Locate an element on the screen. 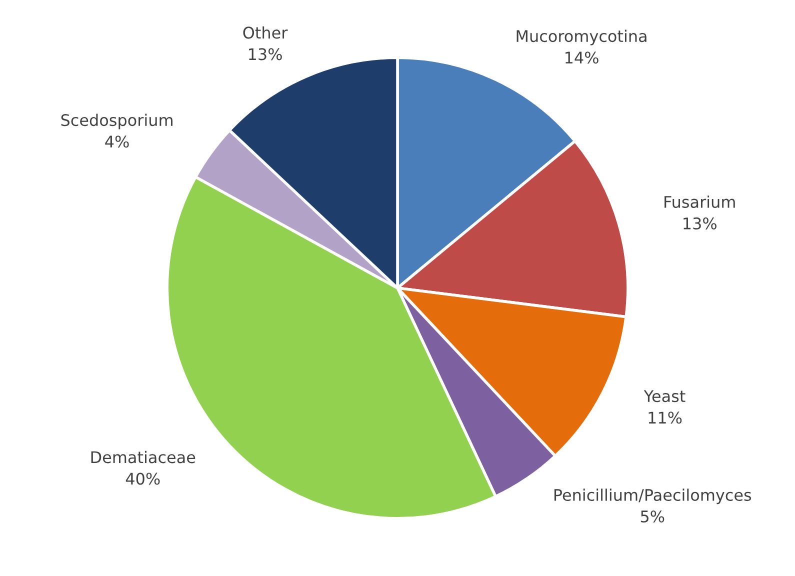 The image size is (795, 576). slice-label: Scedosporium is located at coordinates (116, 122).